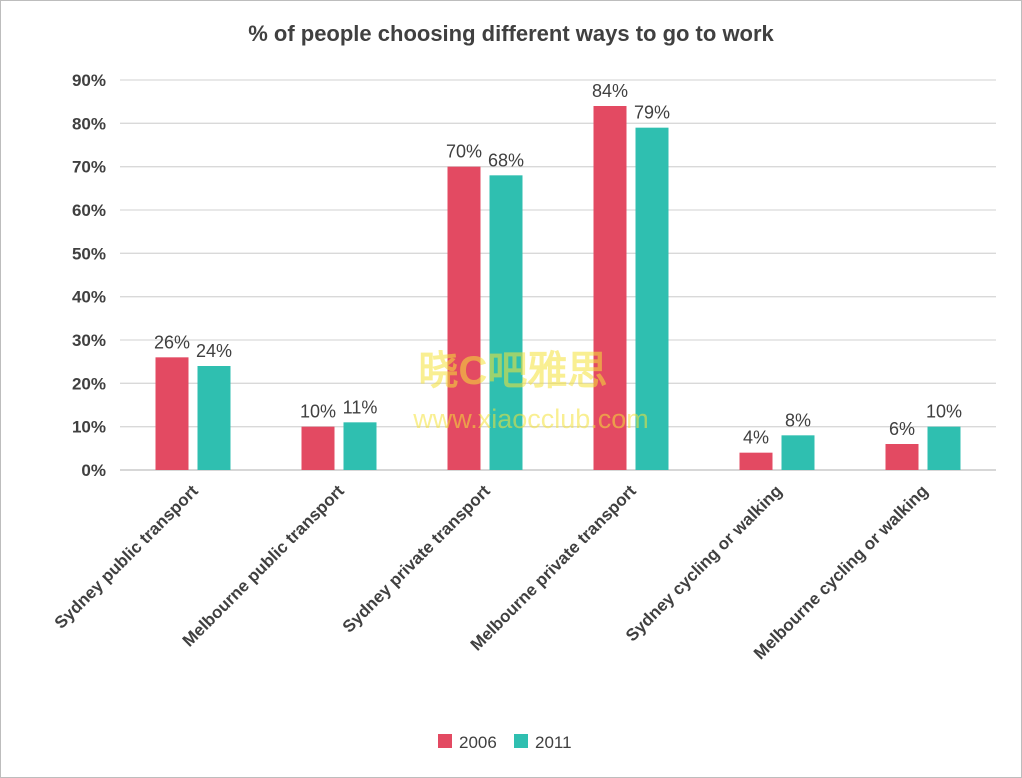 This screenshot has height=778, width=1022. What do you see at coordinates (89, 210) in the screenshot?
I see `y-tick-label: 60%` at bounding box center [89, 210].